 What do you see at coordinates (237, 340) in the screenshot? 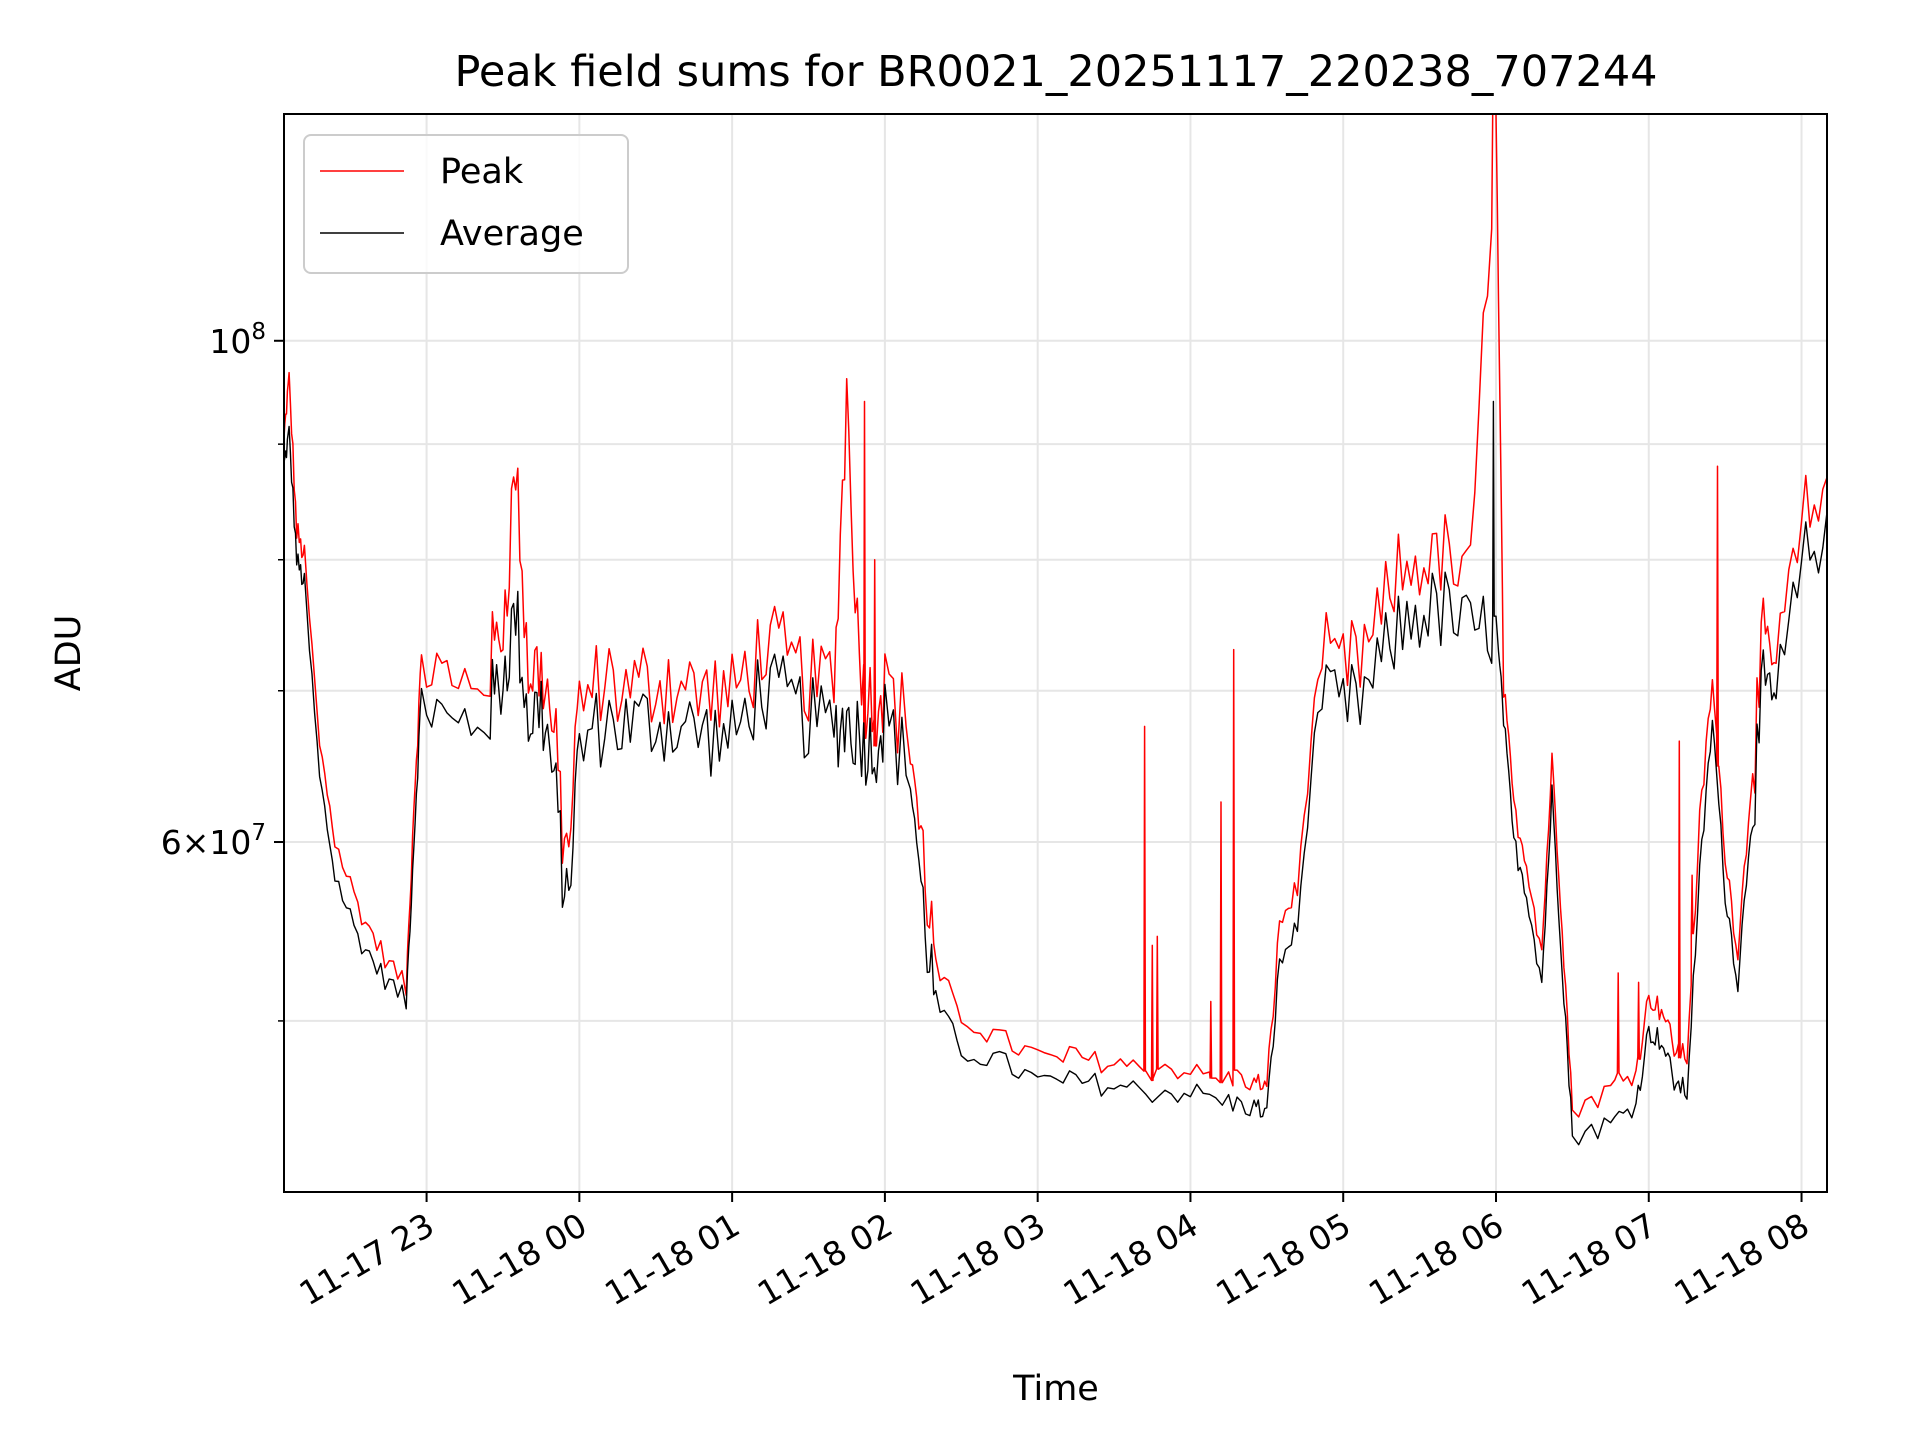
I see `y-tick-label: 108` at bounding box center [237, 340].